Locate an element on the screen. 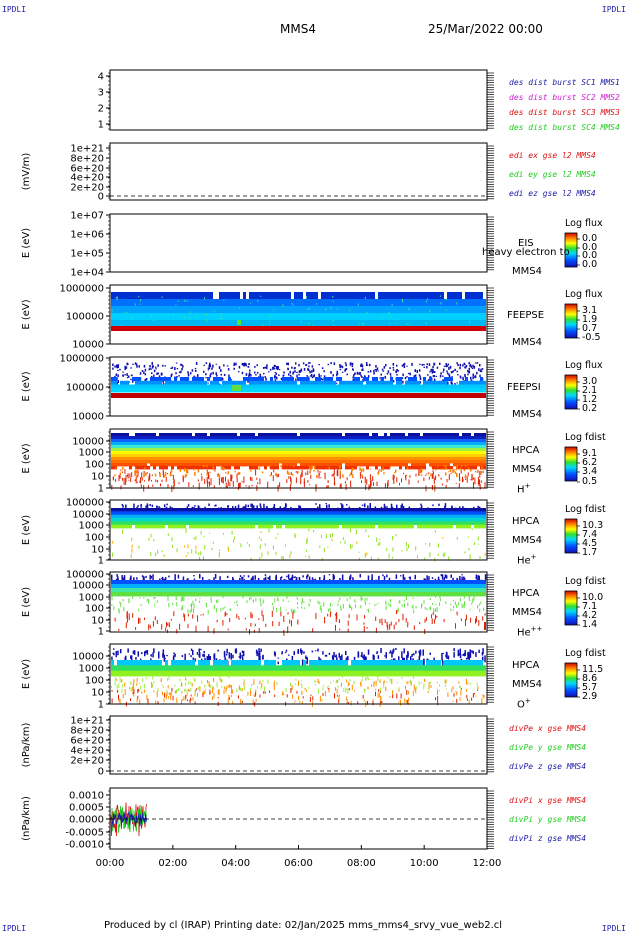 The height and width of the screenshot is (934, 630). panel-frame is located at coordinates (298, 243).